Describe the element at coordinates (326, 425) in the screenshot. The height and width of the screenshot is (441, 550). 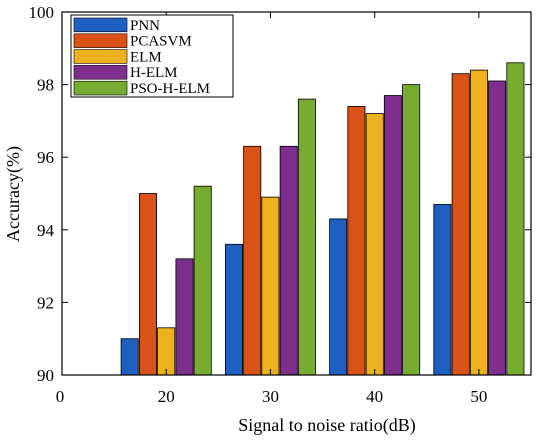
I see `x-axis-title: Signal to noise ratio(dB)` at that location.